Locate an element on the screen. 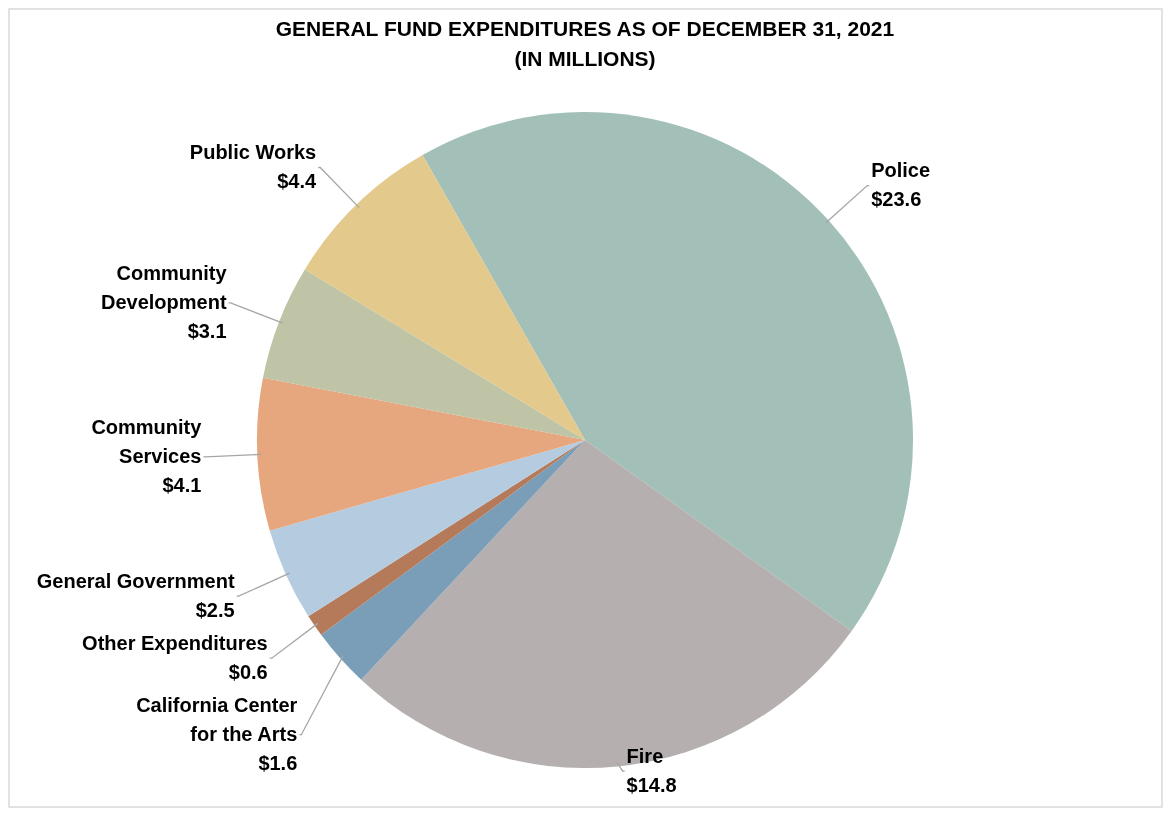 This screenshot has width=1171, height=827. slice-label: Community Development is located at coordinates (164, 288).